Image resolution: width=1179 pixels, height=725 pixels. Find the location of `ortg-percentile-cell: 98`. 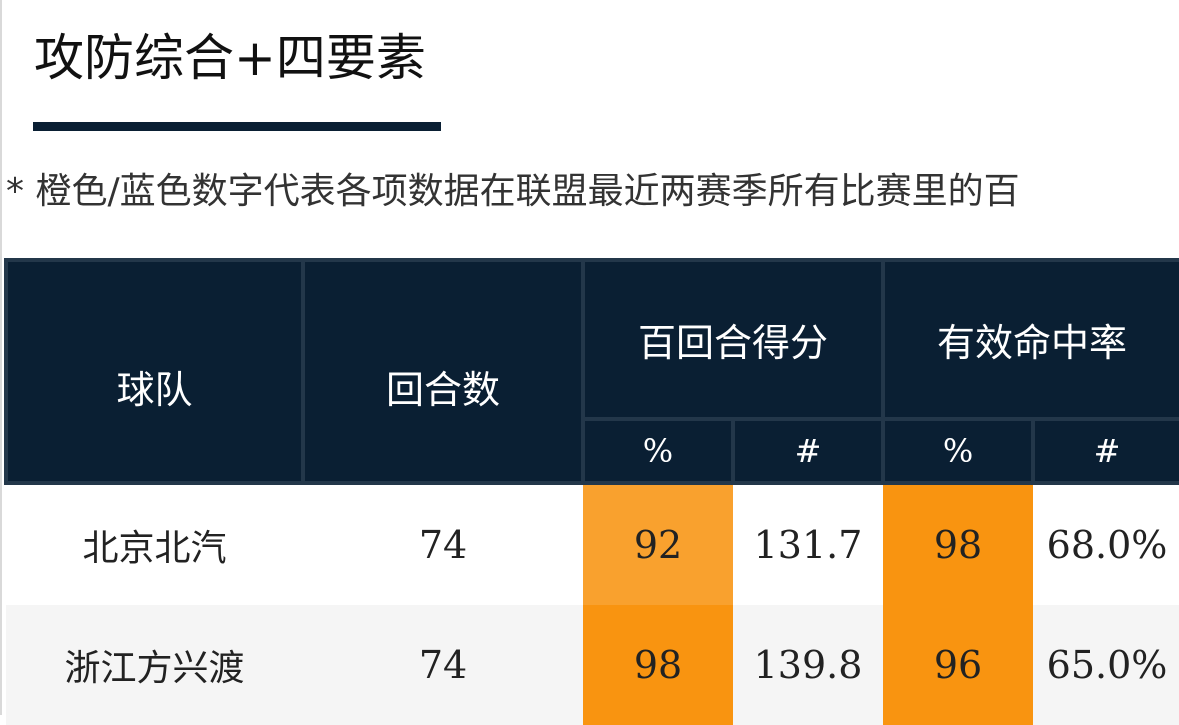

ortg-percentile-cell: 98 is located at coordinates (658, 665).